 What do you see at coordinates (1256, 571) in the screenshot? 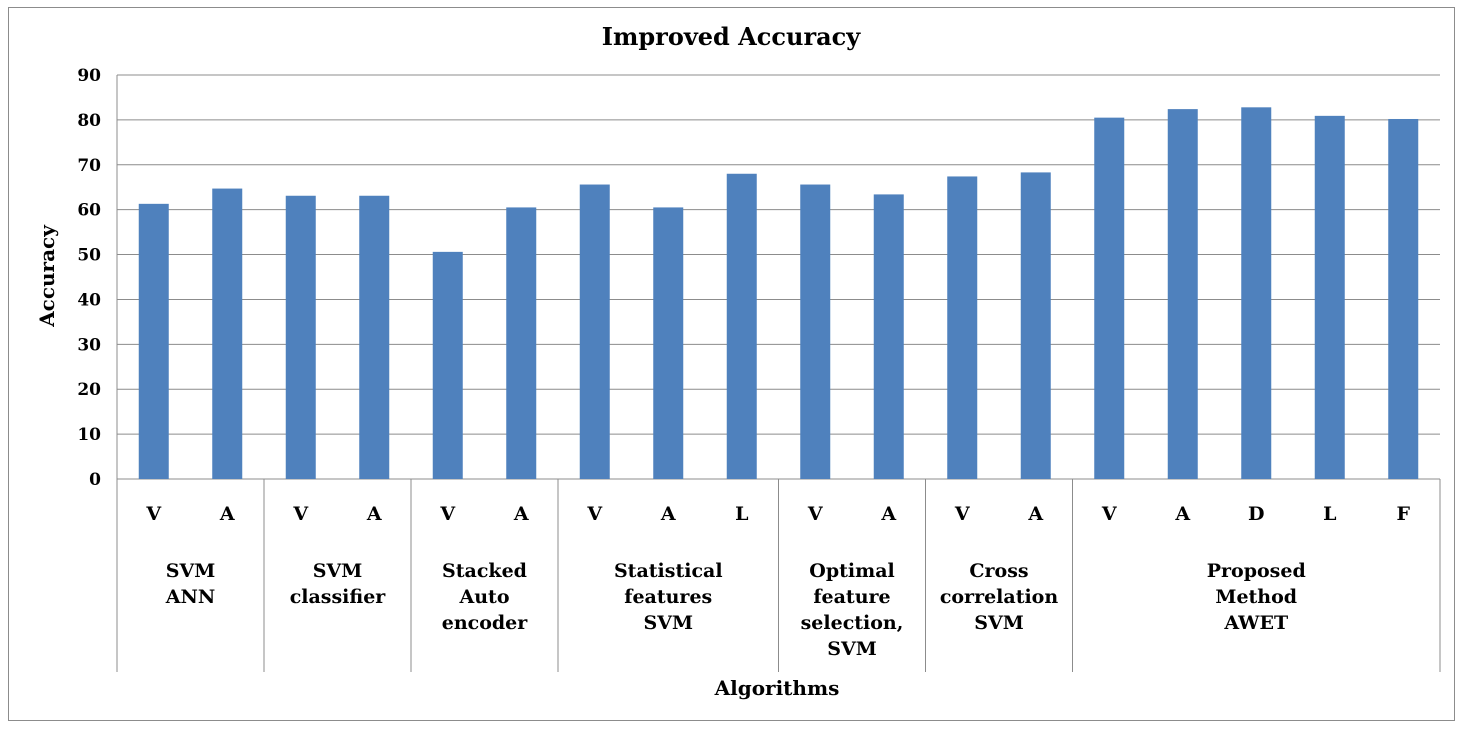
I see `x-group-label: Proposed` at bounding box center [1256, 571].